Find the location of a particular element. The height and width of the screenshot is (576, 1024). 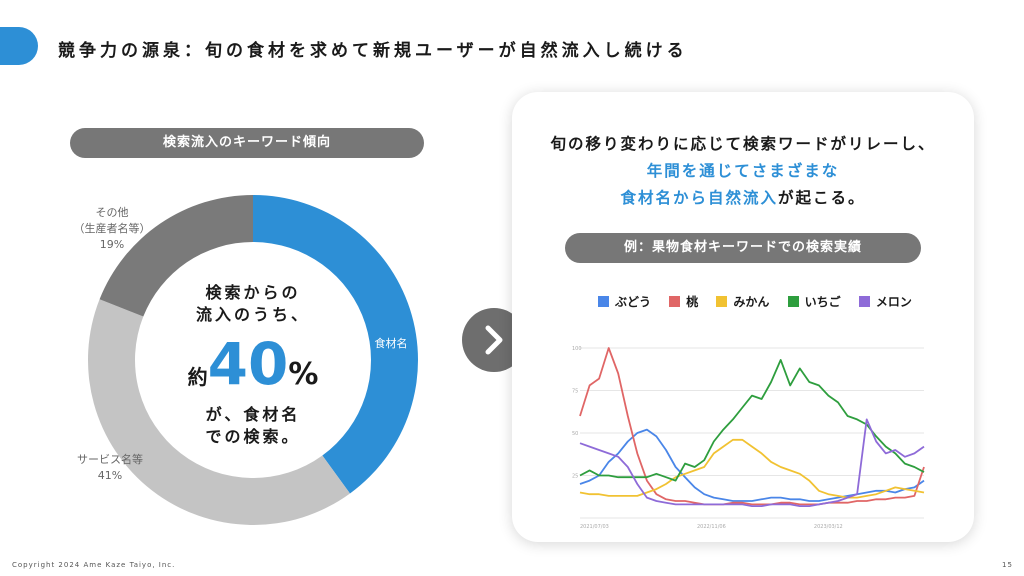

series-line-いちご is located at coordinates (752, 420).